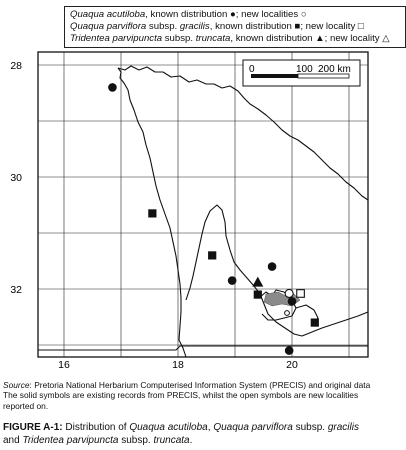 This screenshot has height=450, width=406. I want to click on lon-label-18: 18, so click(178, 365).